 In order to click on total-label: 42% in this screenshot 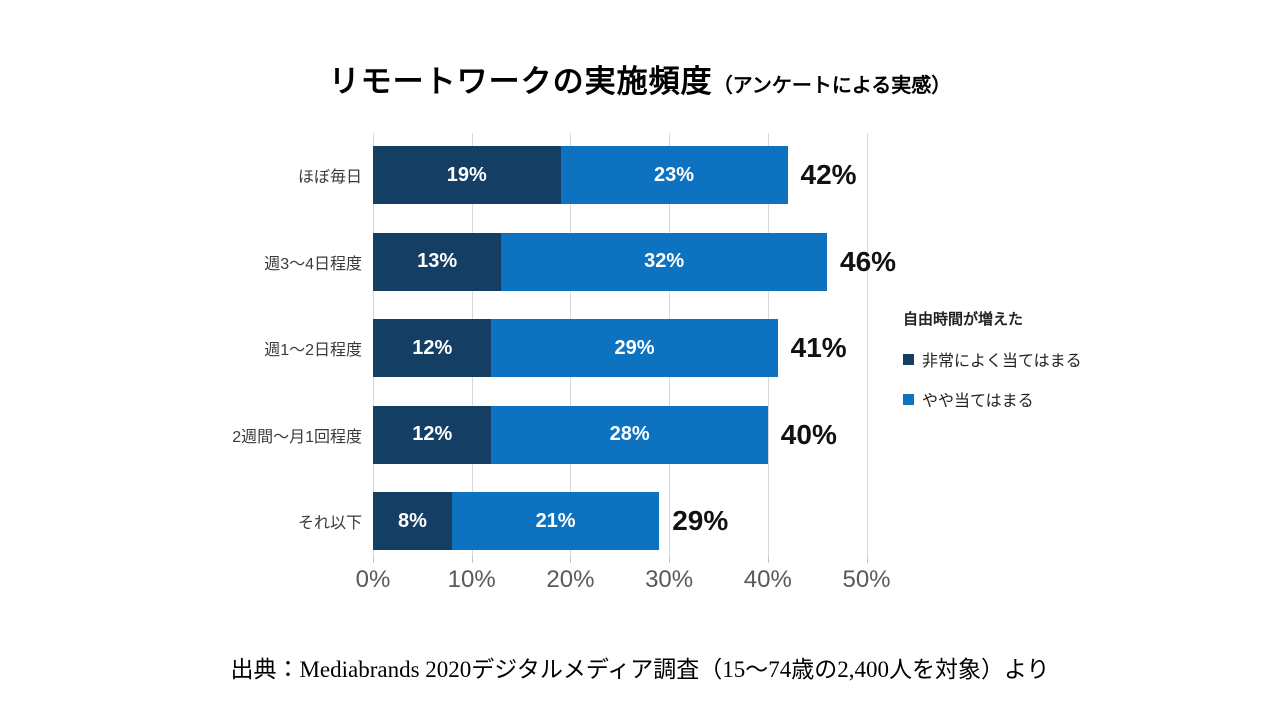, I will do `click(828, 174)`.